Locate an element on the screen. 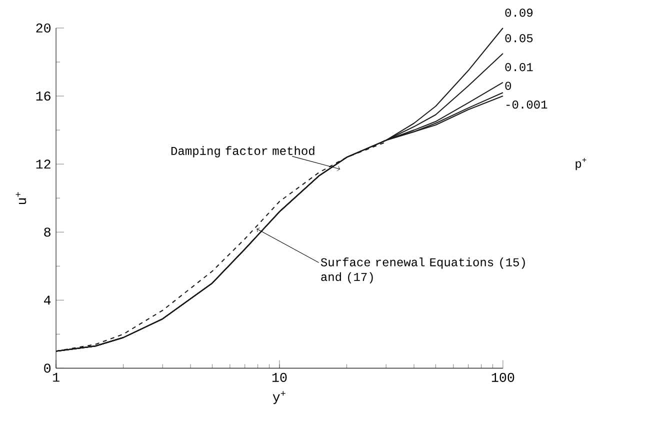  series-label: 0.05 is located at coordinates (519, 38).